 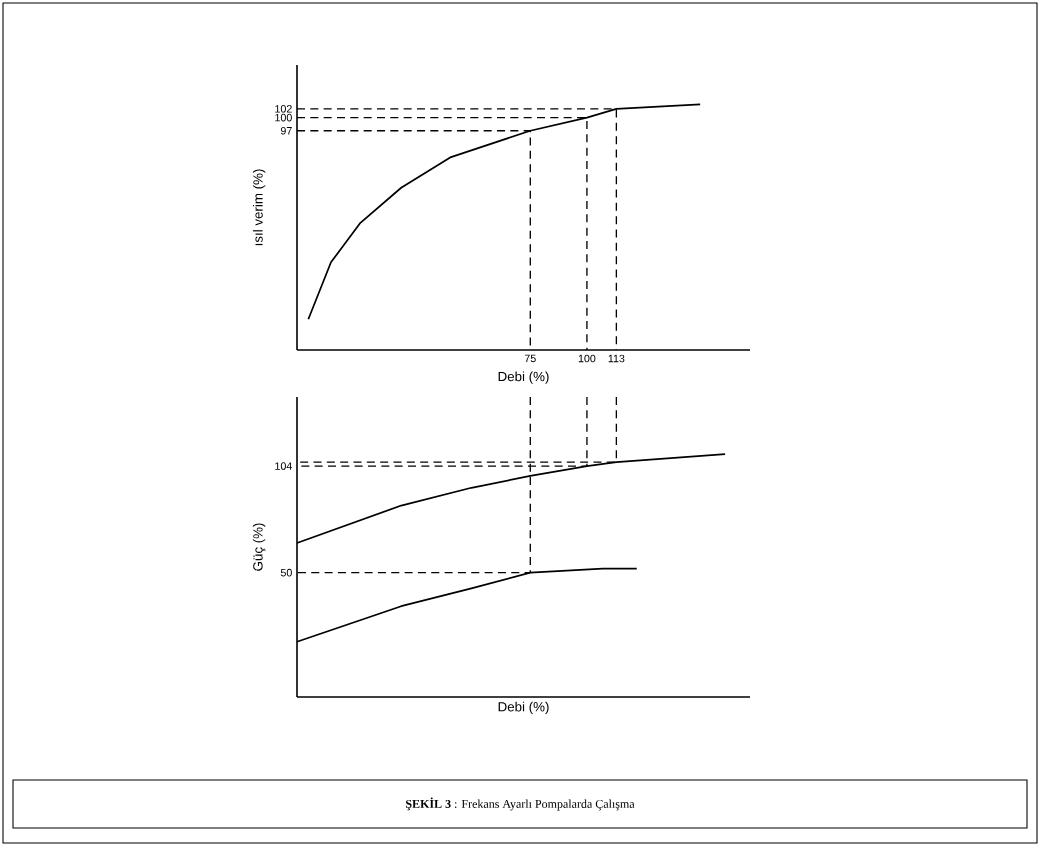 I want to click on text: ŞEKİL 3 : Frekans Ayarlı Pompalarda Çalışma, so click(x=520, y=804).